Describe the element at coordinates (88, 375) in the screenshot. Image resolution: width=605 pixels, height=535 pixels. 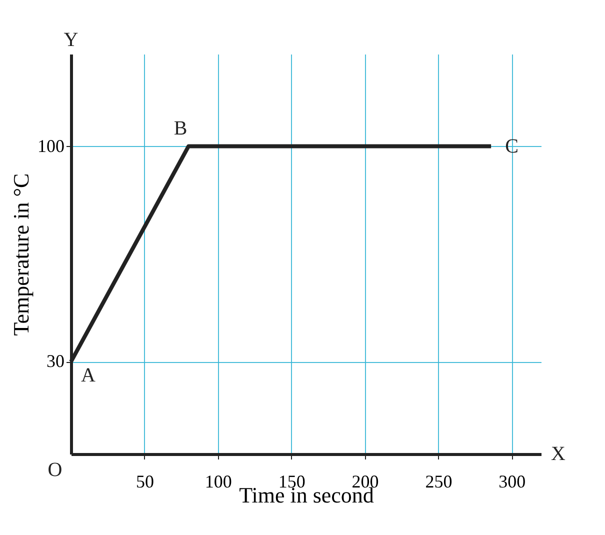
I see `annotation: A` at that location.